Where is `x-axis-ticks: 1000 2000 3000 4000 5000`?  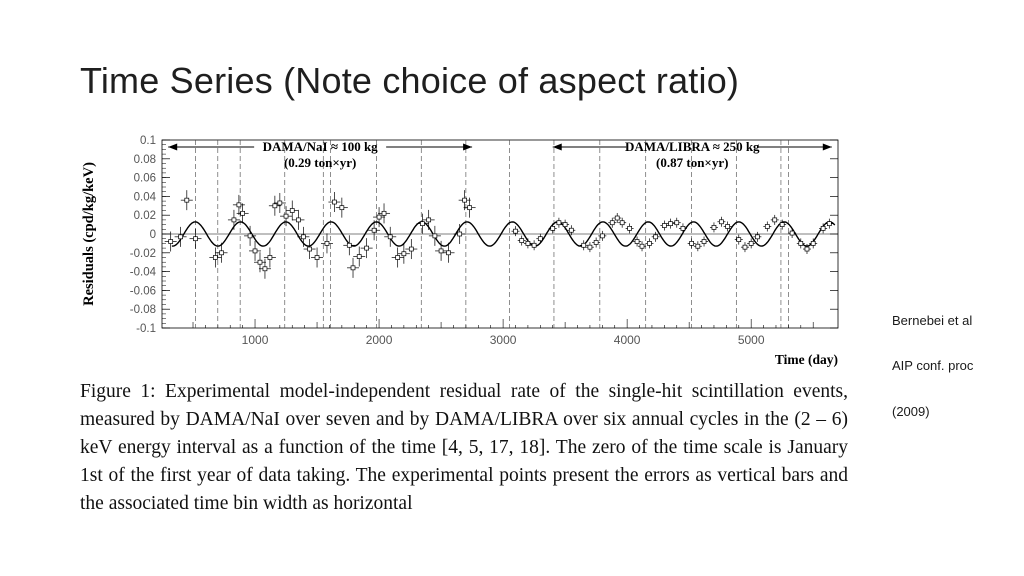 x-axis-ticks: 1000 2000 3000 4000 5000 is located at coordinates (503, 333).